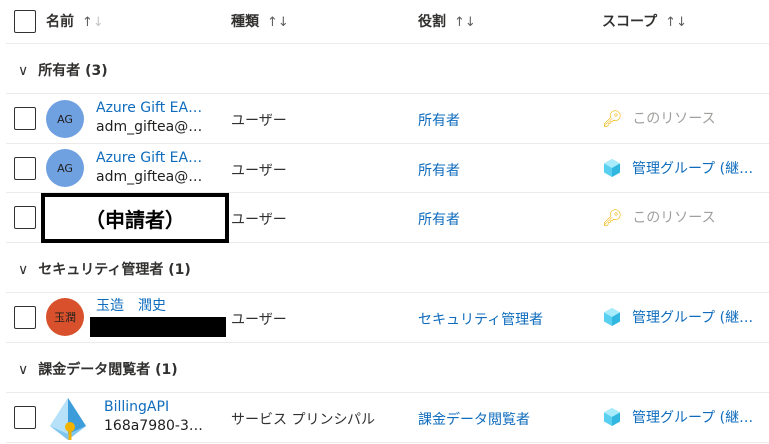 This screenshot has height=444, width=769. I want to click on header-label: スコープ, so click(630, 22).